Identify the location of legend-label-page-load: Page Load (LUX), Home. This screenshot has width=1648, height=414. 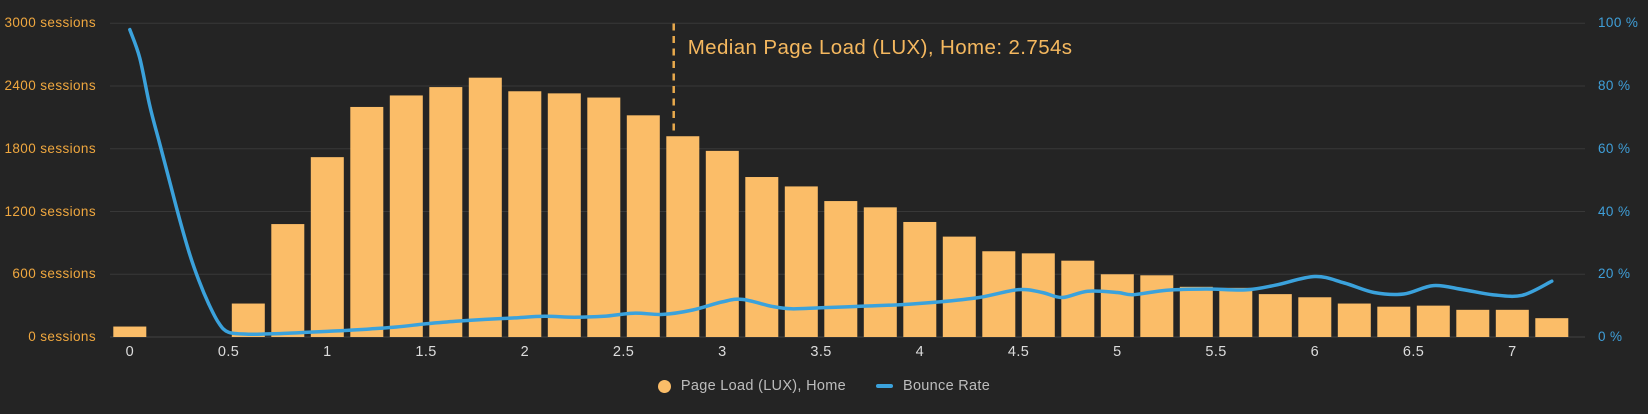
(763, 386).